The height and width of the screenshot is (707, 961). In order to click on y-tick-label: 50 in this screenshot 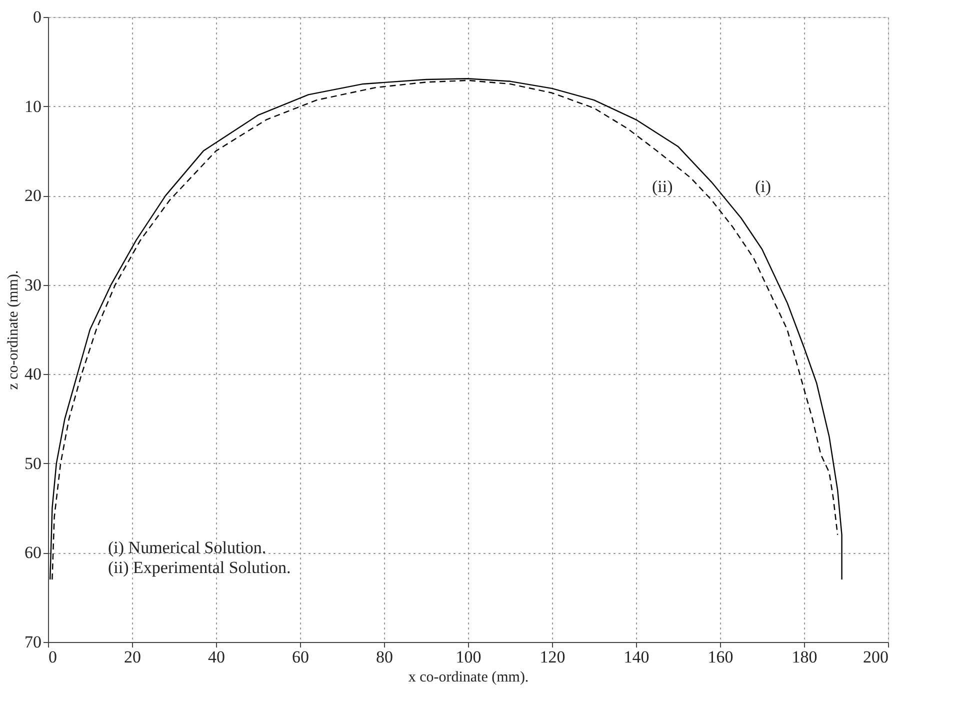, I will do `click(33, 463)`.